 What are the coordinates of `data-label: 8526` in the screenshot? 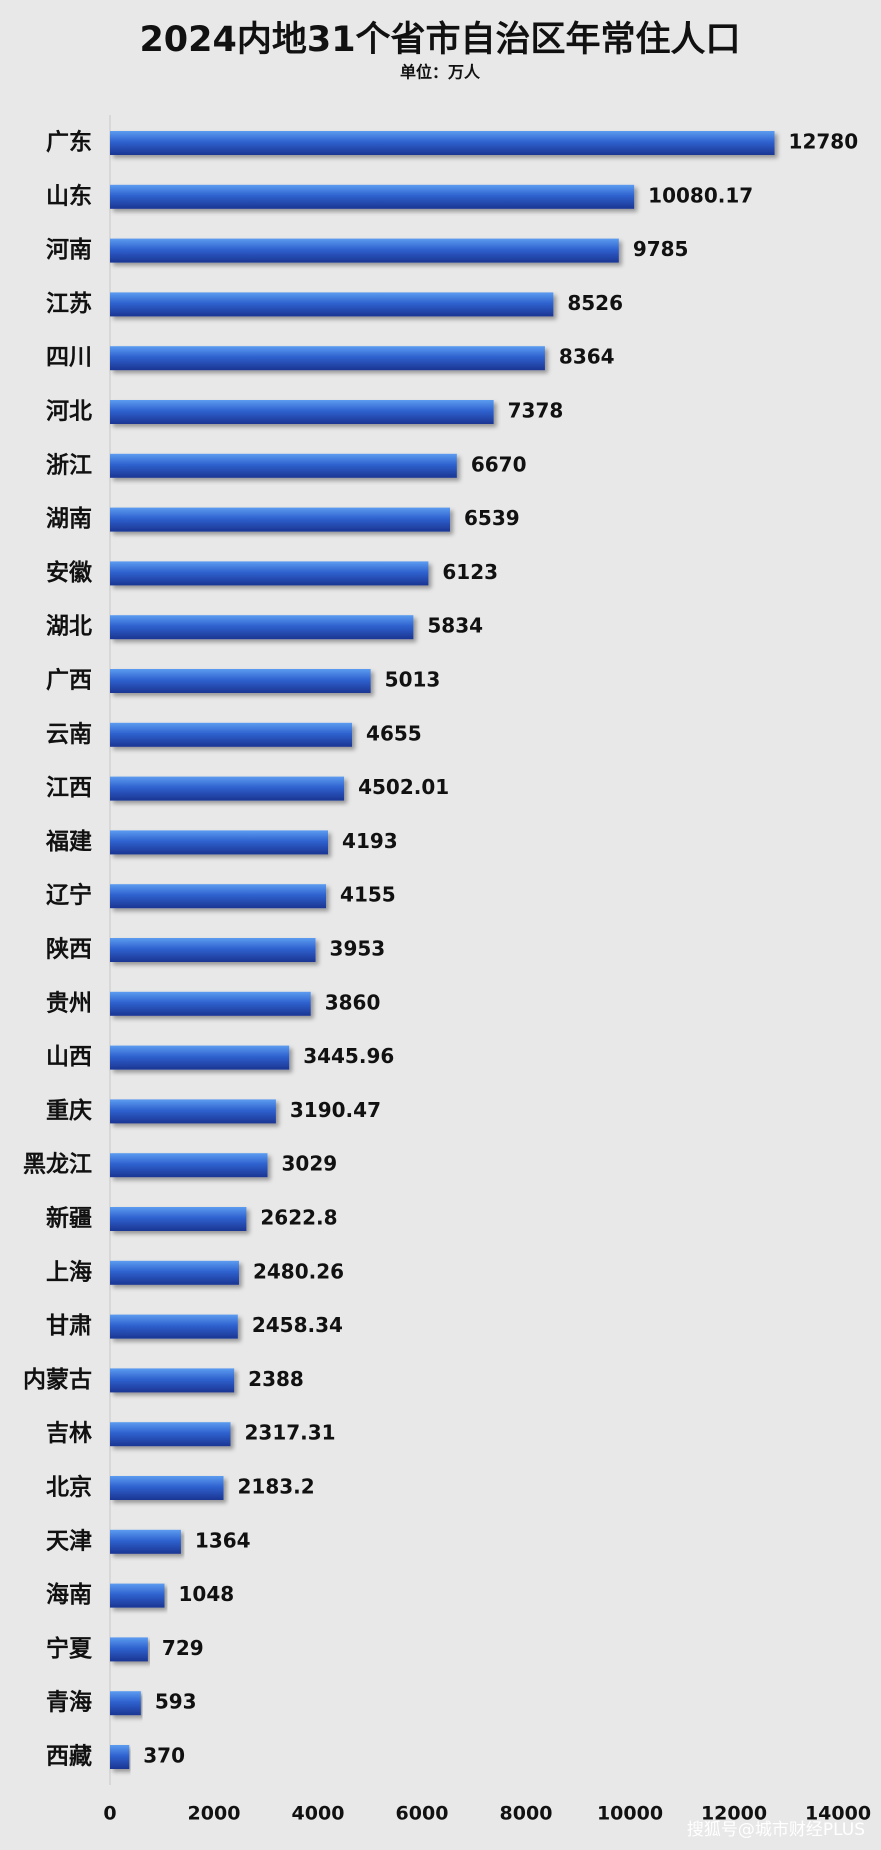 It's located at (595, 303).